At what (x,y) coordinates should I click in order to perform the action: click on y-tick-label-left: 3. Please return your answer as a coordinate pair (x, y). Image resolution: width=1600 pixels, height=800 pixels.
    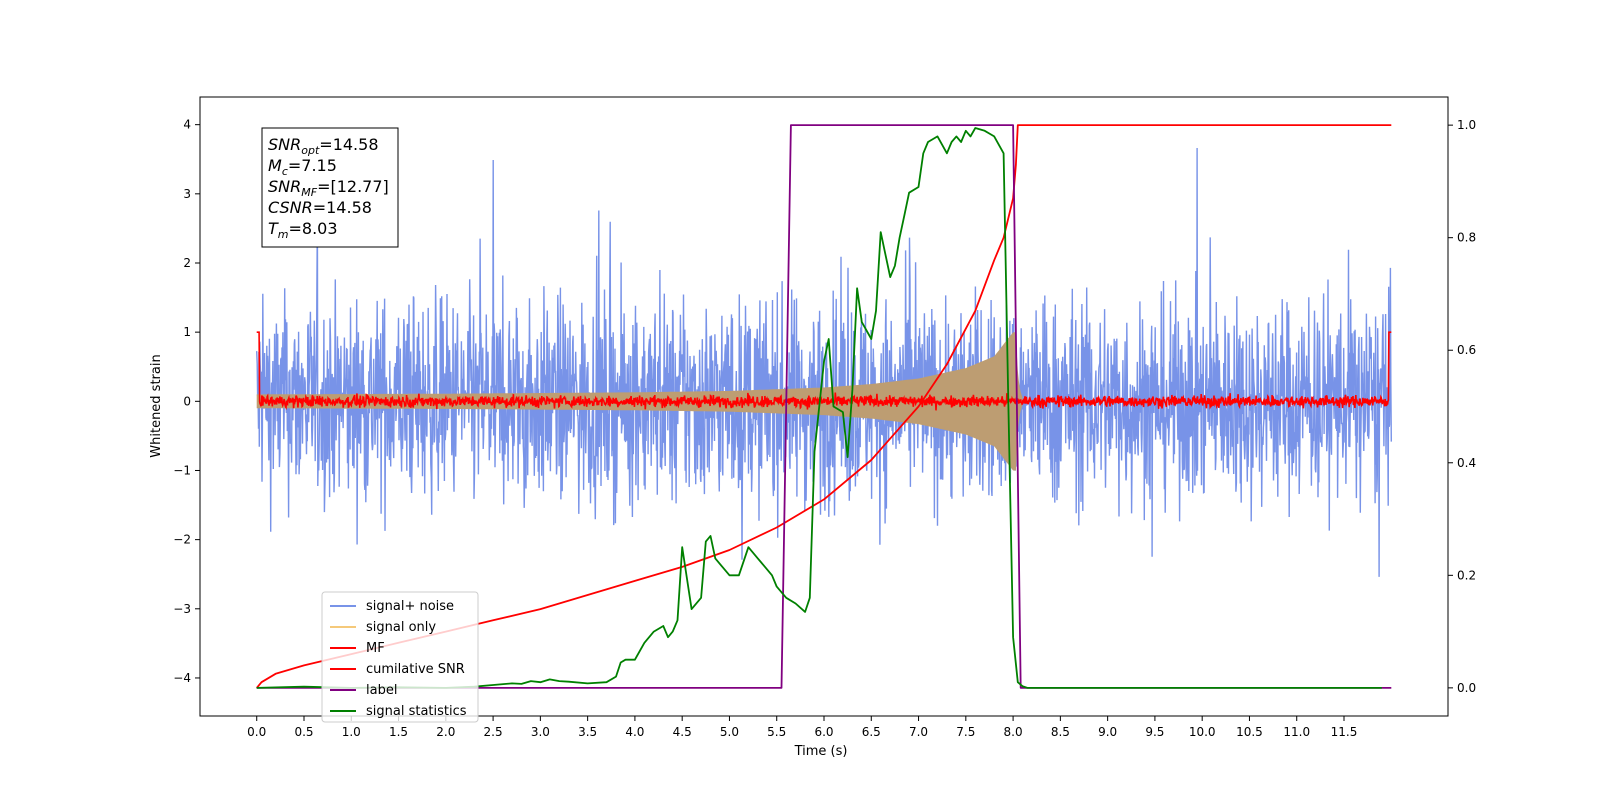
    Looking at the image, I should click on (187, 194).